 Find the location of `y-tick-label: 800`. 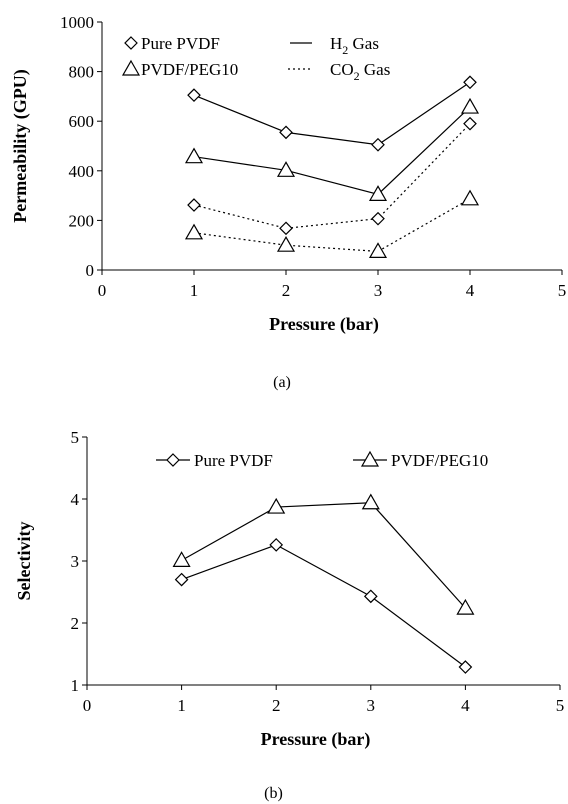

y-tick-label: 800 is located at coordinates (82, 72).